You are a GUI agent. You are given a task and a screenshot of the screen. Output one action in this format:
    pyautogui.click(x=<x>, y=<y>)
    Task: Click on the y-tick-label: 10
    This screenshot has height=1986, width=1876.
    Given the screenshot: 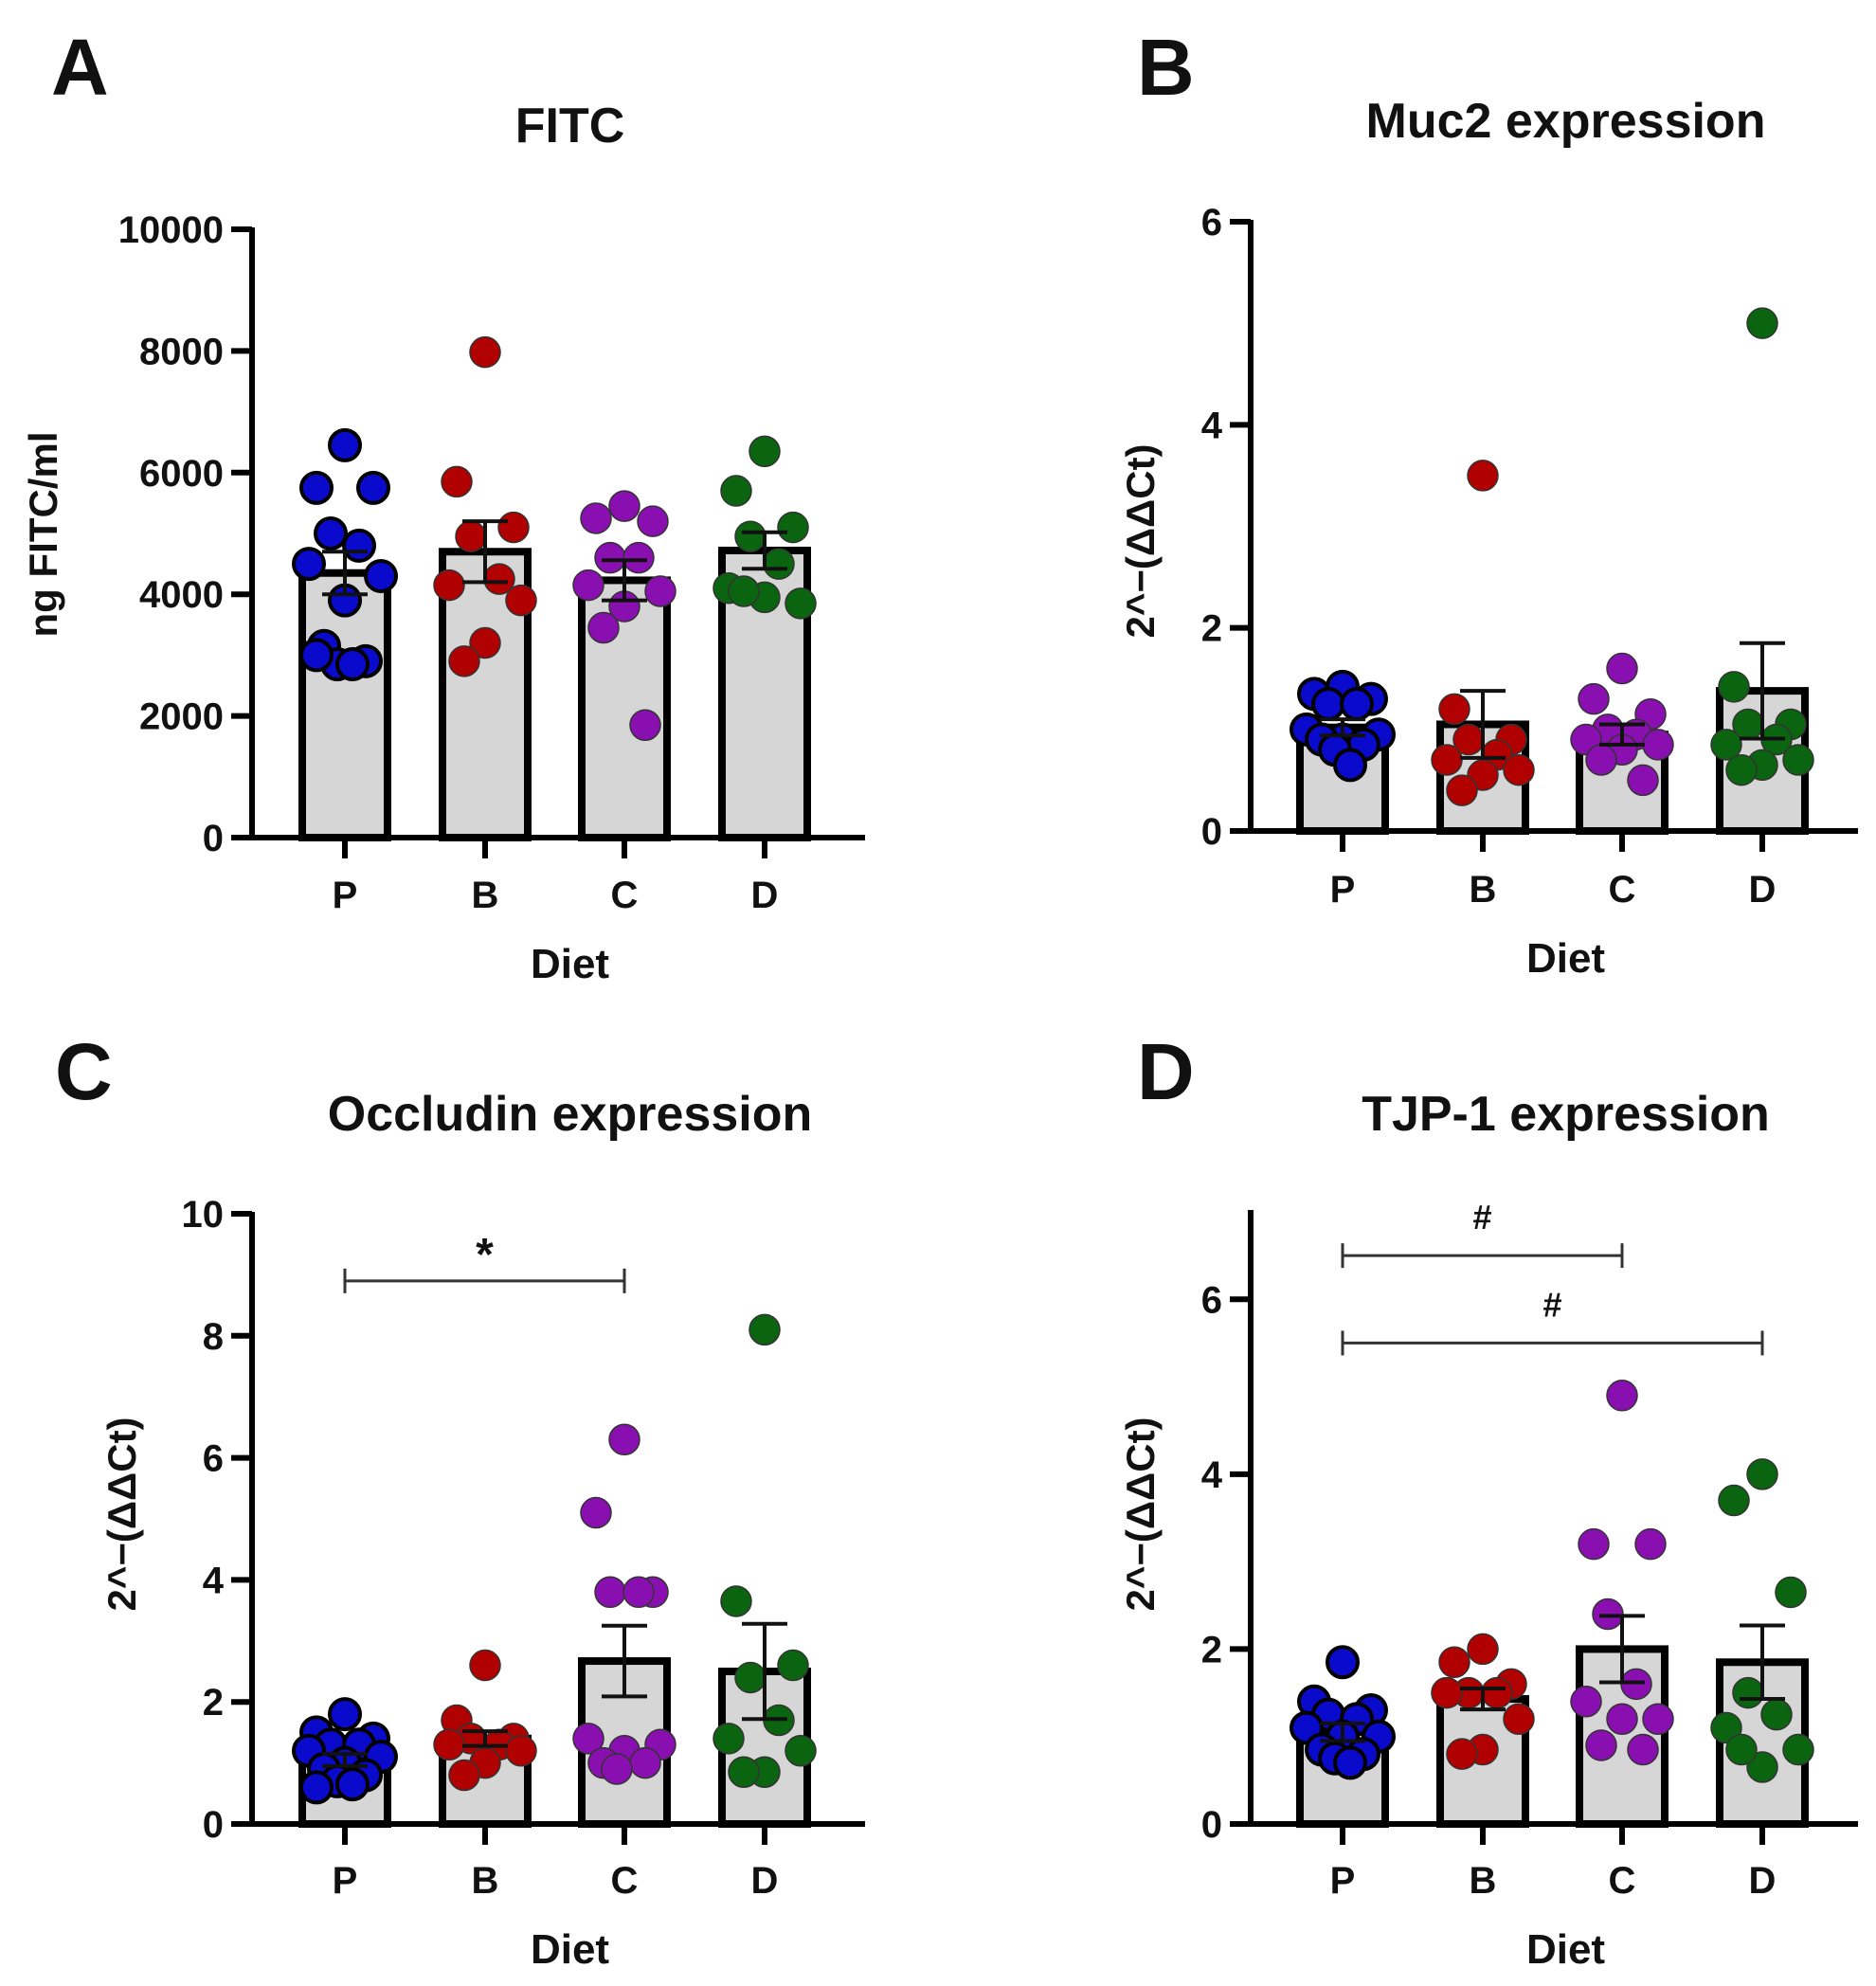 What is the action you would take?
    pyautogui.click(x=203, y=1215)
    